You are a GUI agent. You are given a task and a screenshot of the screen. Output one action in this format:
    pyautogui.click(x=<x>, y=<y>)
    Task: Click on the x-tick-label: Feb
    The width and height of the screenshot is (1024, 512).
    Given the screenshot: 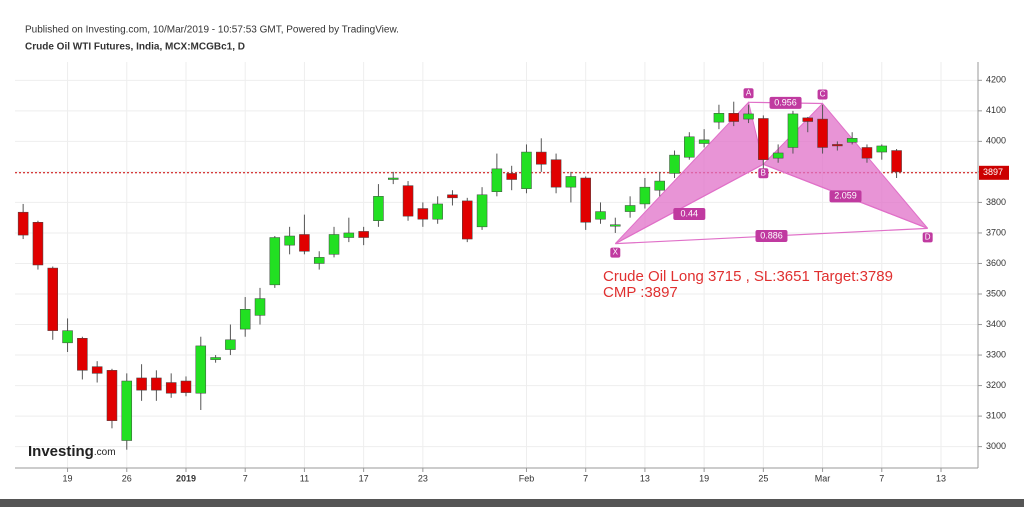 What is the action you would take?
    pyautogui.click(x=527, y=478)
    